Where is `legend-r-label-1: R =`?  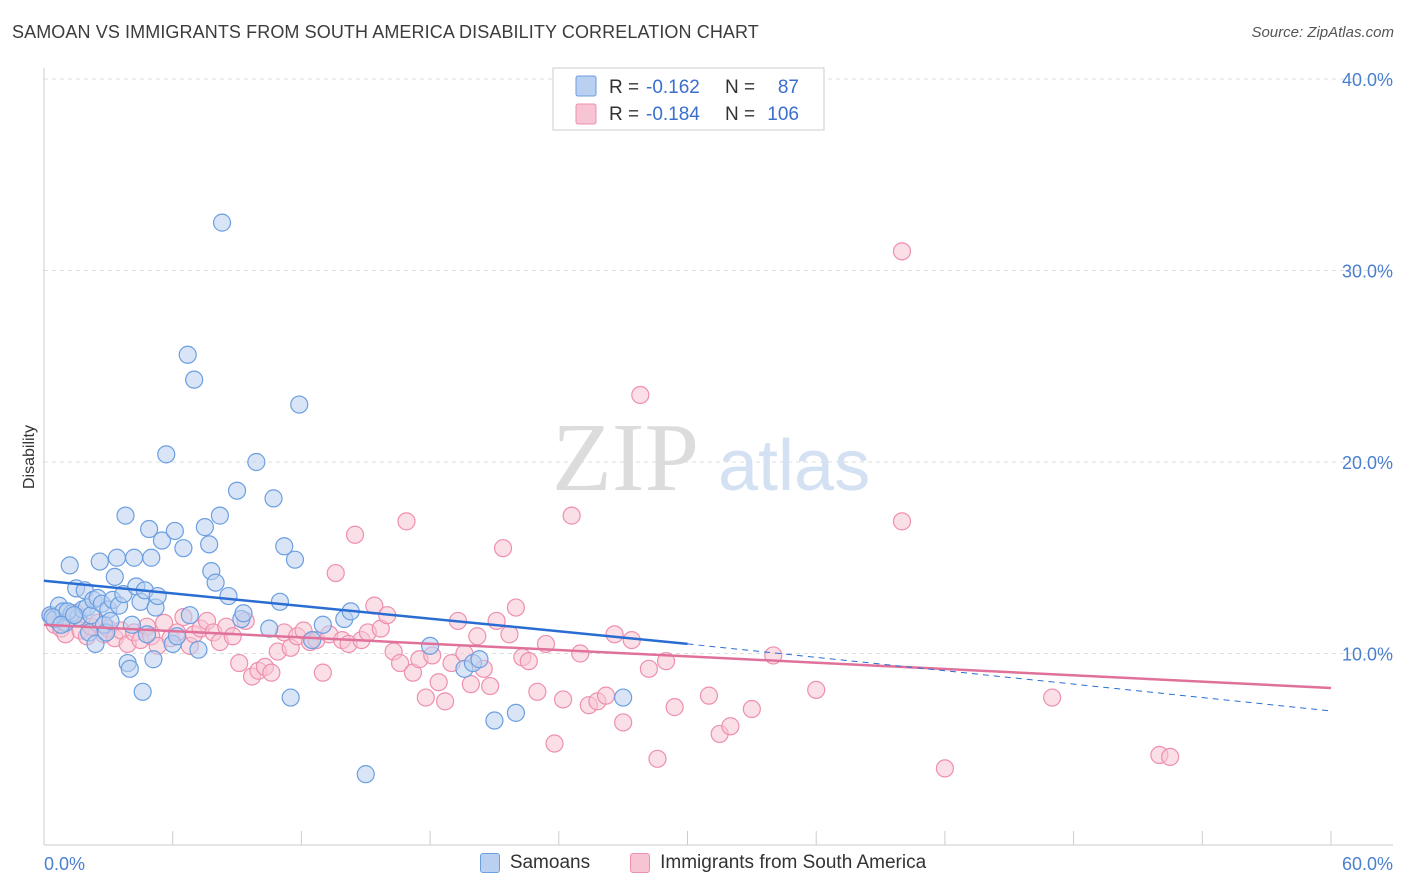 legend-r-label-1: R = is located at coordinates (624, 114).